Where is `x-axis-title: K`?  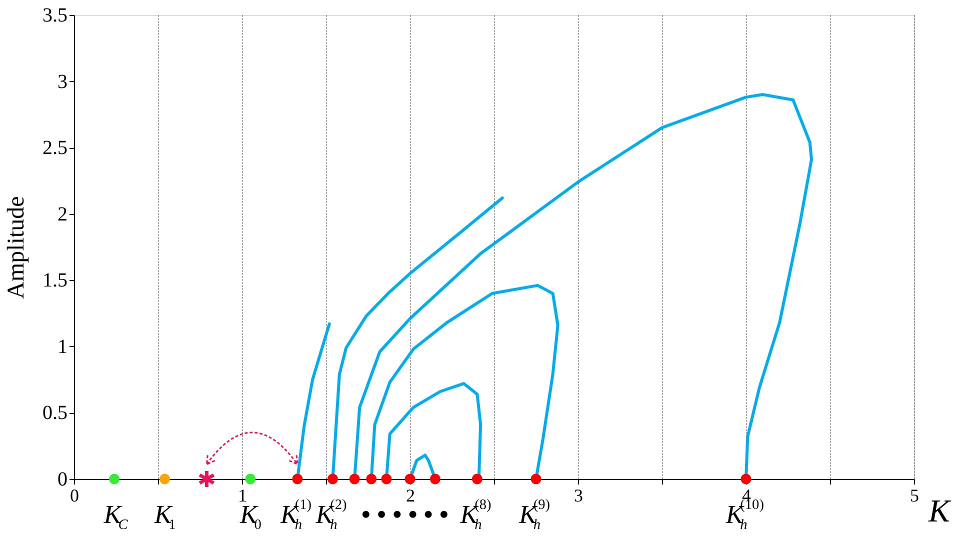 x-axis-title: K is located at coordinates (940, 510).